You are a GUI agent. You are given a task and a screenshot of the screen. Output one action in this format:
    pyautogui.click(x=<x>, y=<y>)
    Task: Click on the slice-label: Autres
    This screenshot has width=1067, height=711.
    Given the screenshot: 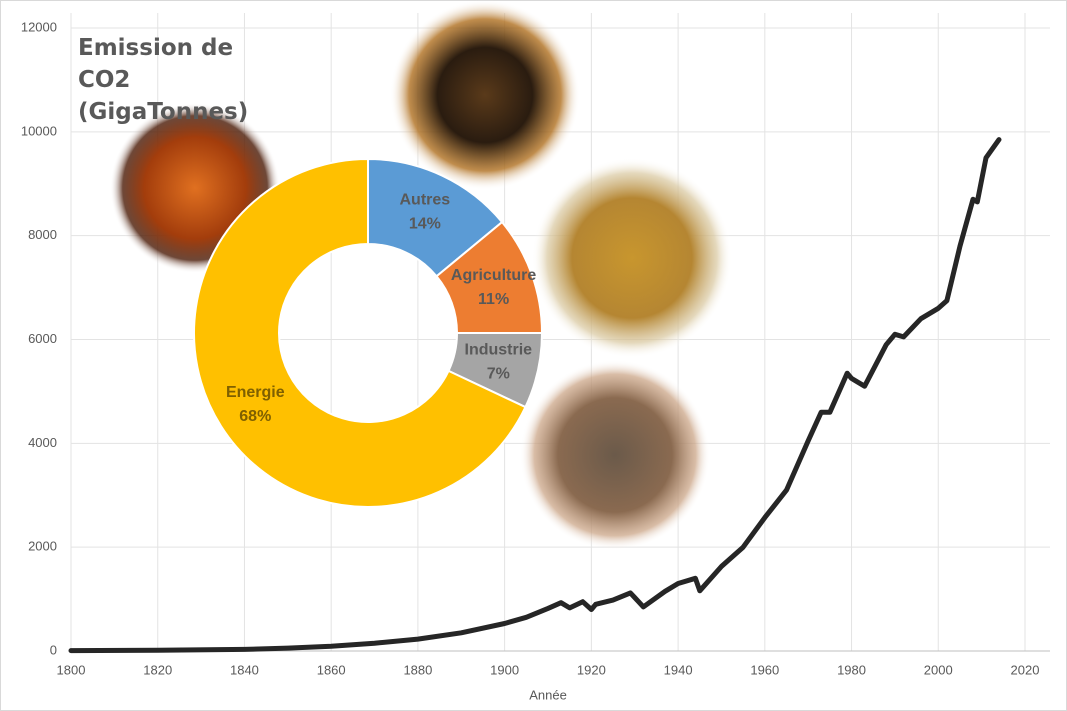 What is the action you would take?
    pyautogui.click(x=424, y=199)
    